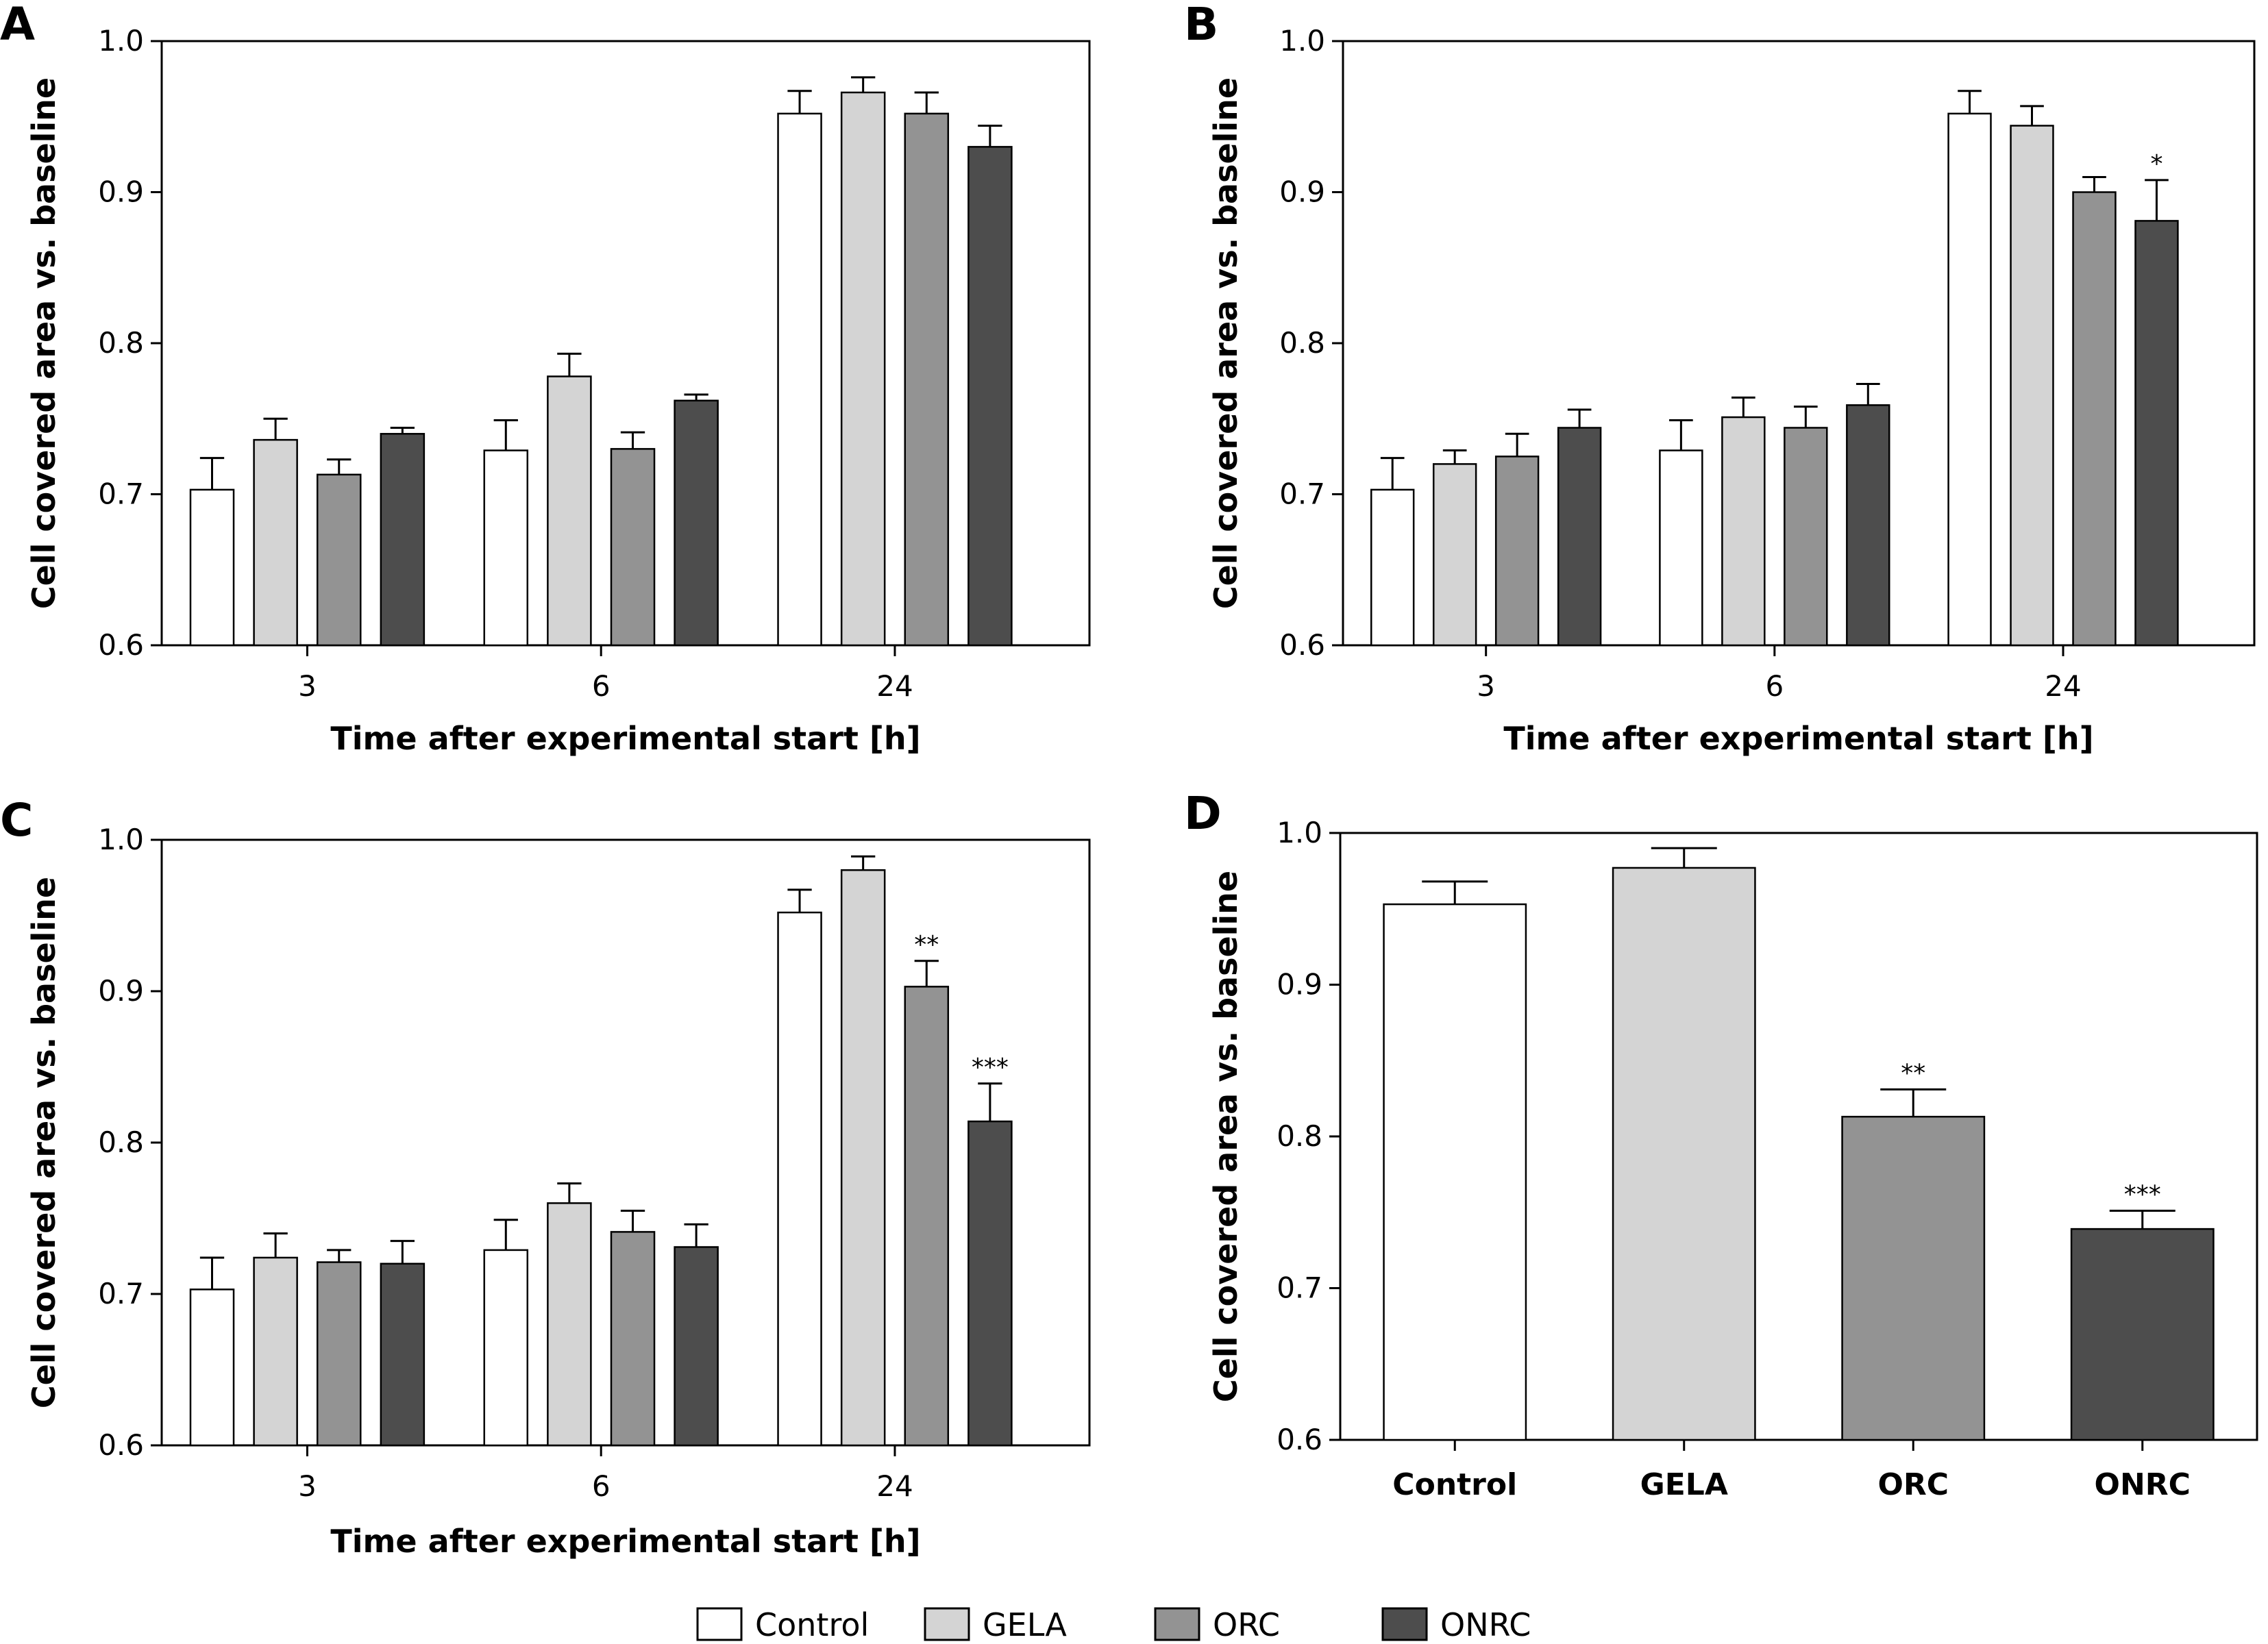 Image resolution: width=2268 pixels, height=1644 pixels. What do you see at coordinates (812, 1625) in the screenshot?
I see `legend-label: Control` at bounding box center [812, 1625].